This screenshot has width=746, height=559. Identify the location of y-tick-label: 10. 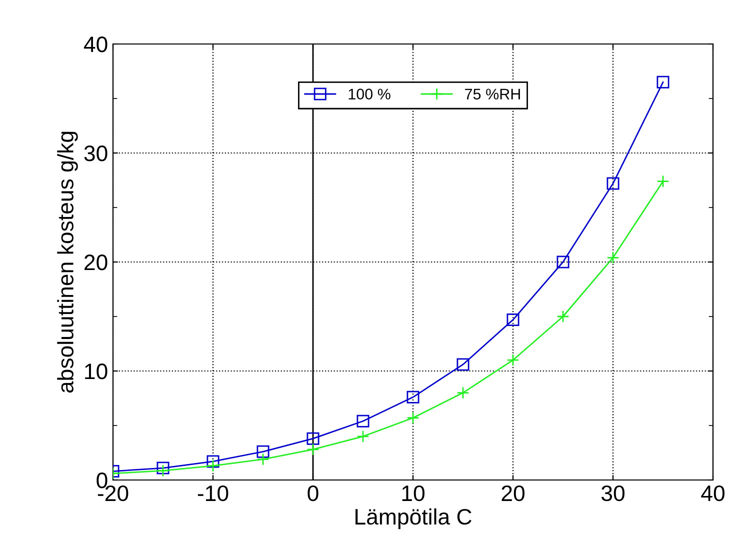
(96, 372).